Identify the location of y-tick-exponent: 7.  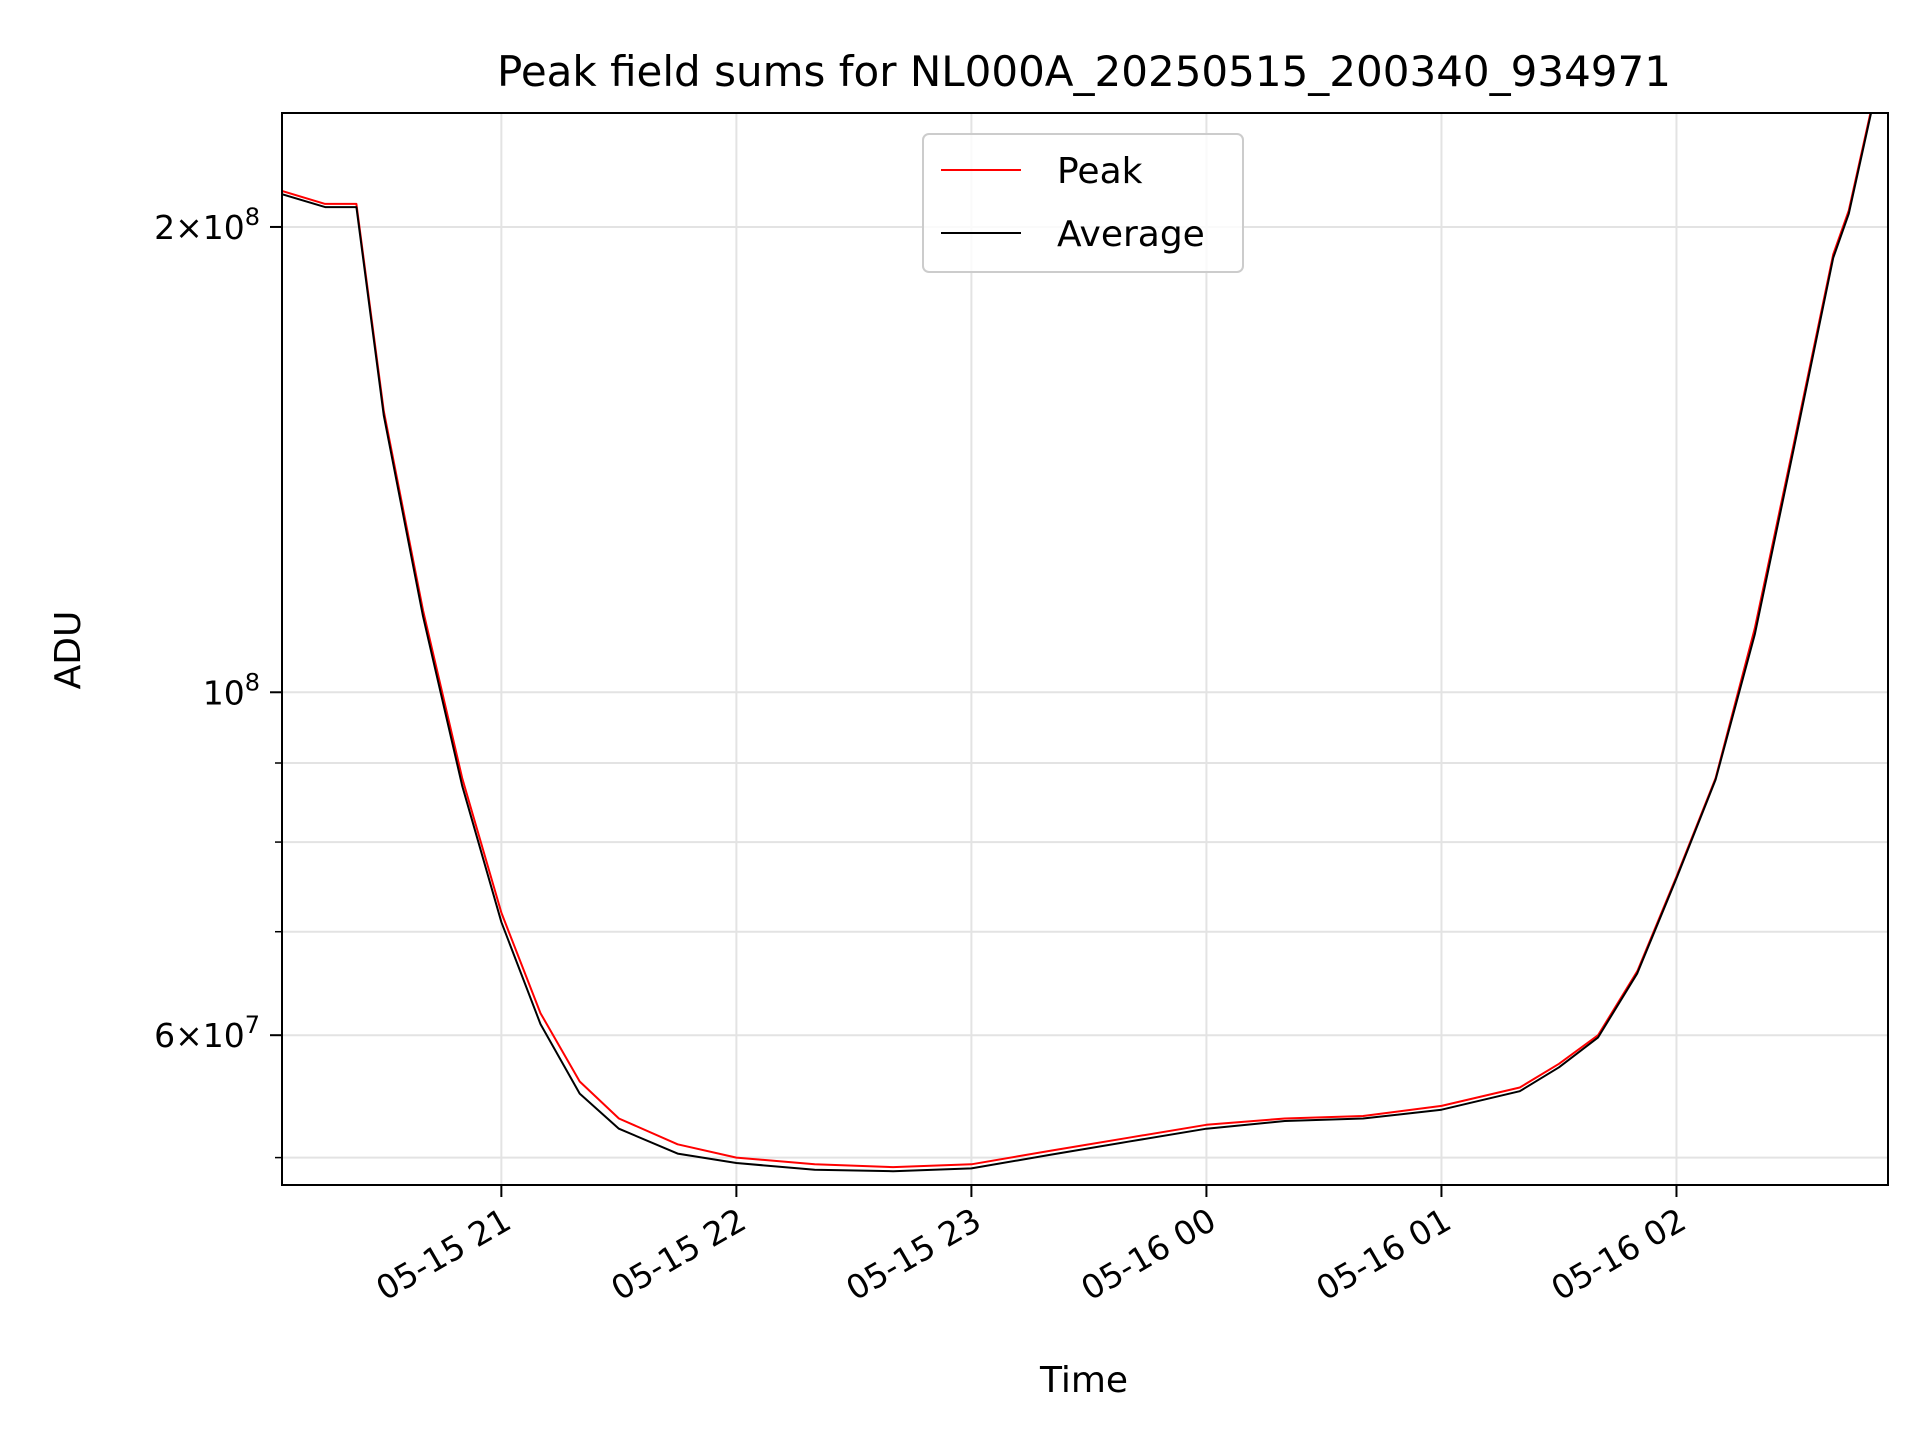
(252, 1025).